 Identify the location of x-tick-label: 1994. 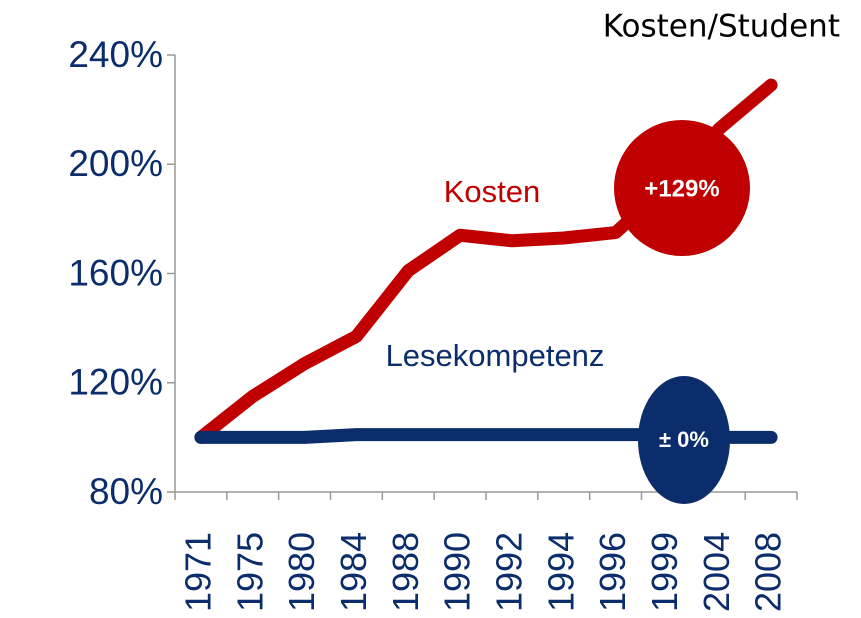
(560, 572).